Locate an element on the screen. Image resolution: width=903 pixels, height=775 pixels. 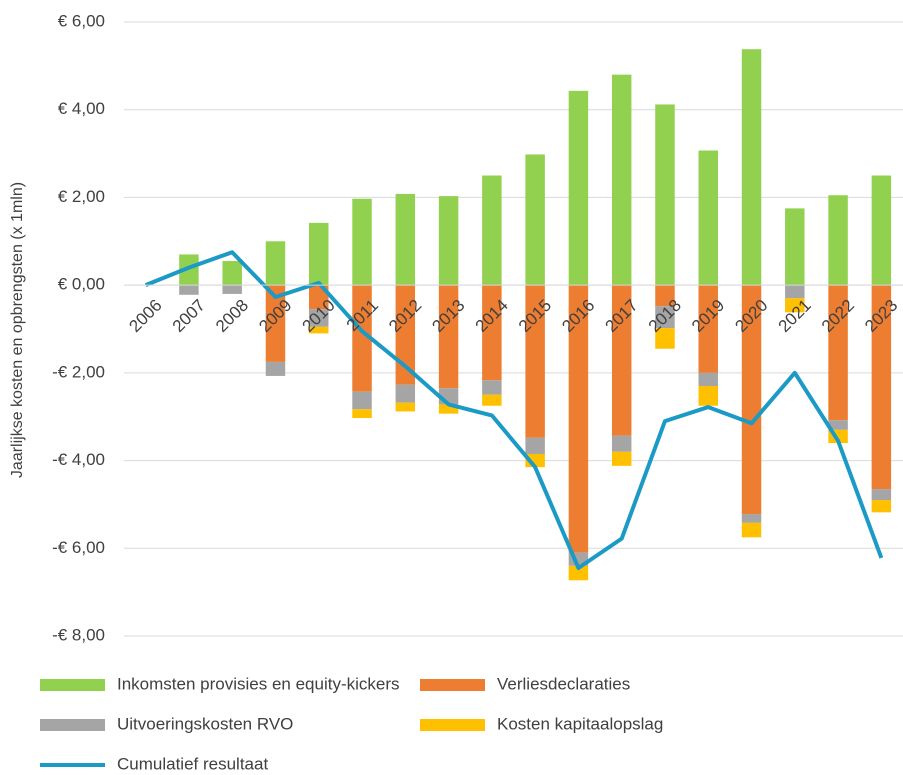
y-tick-label: -€ 4,00 is located at coordinates (78, 459).